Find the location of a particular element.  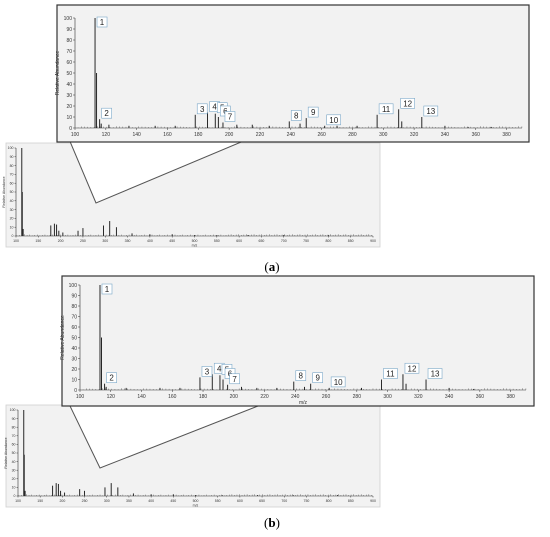

x-tick-label: 750 is located at coordinates (307, 501).